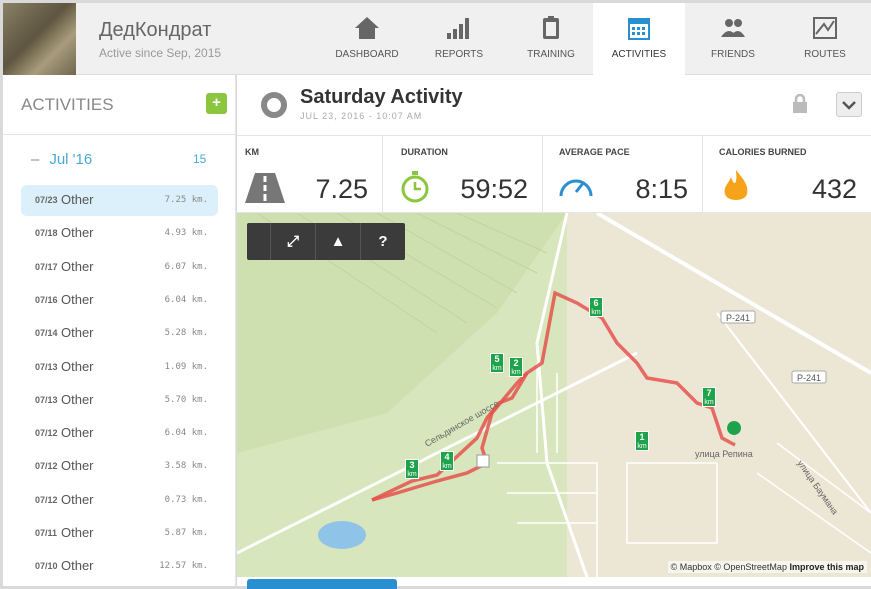 Image resolution: width=871 pixels, height=589 pixels. I want to click on km-marker: 1 km, so click(642, 441).